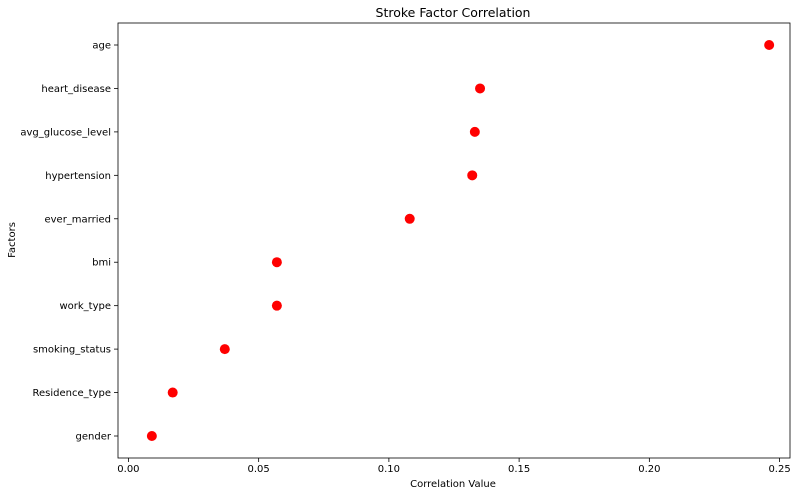 This screenshot has width=795, height=496. Describe the element at coordinates (12, 240) in the screenshot. I see `y-axis-label: Factors` at that location.